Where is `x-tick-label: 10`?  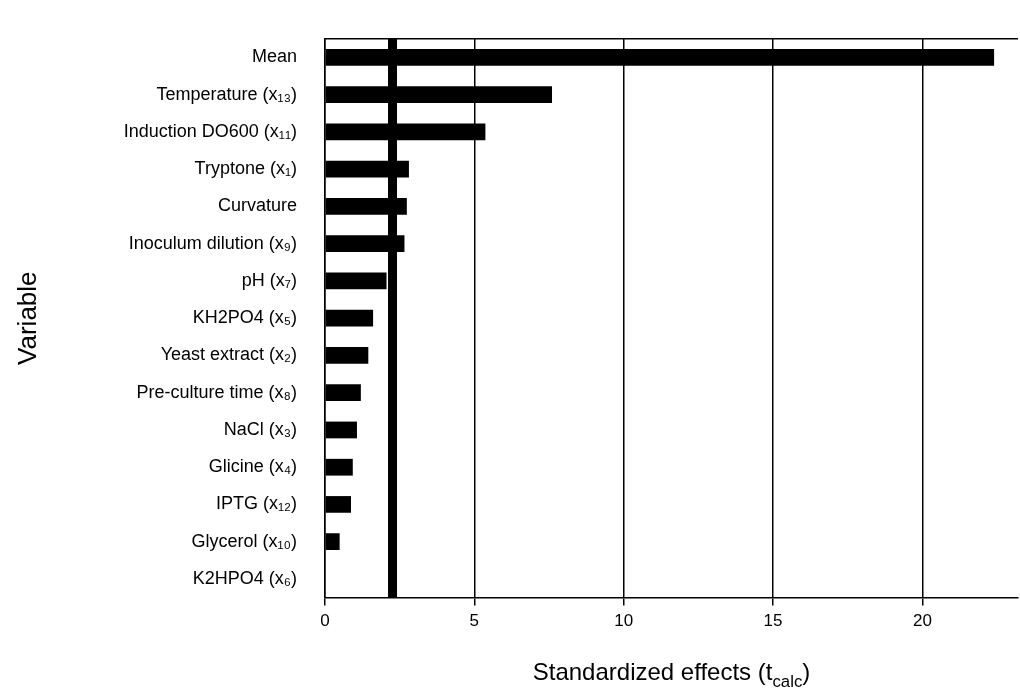
x-tick-label: 10 is located at coordinates (624, 621).